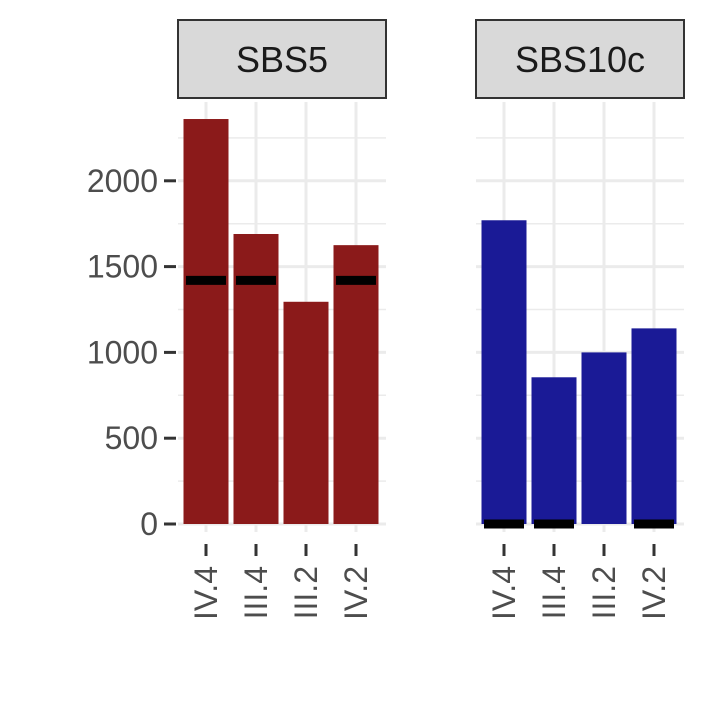 Image resolution: width=708 pixels, height=708 pixels. Describe the element at coordinates (131, 438) in the screenshot. I see `y-tick-label: 500` at that location.